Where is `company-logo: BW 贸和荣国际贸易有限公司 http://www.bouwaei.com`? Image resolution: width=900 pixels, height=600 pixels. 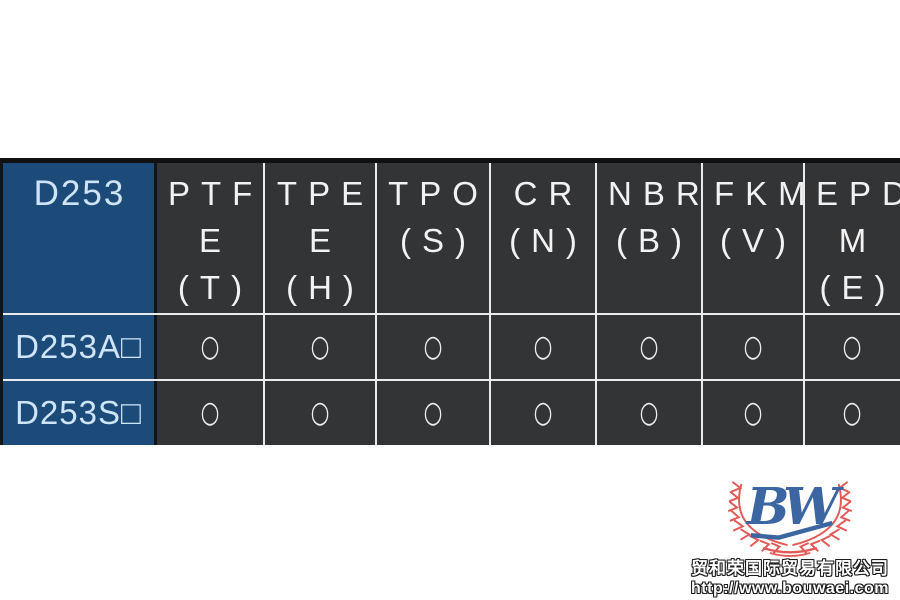 company-logo: BW 贸和荣国际贸易有限公司 http://www.bouwaei.com is located at coordinates (790, 530).